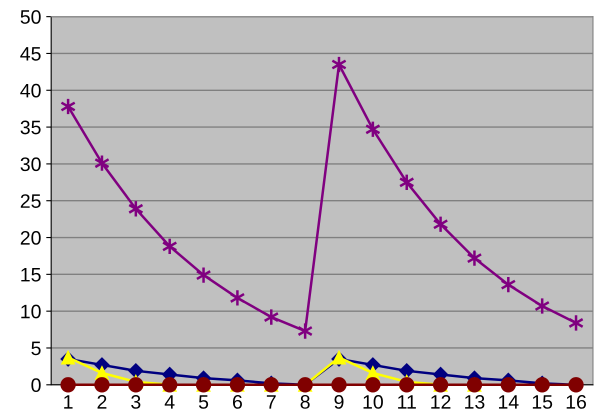 This screenshot has width=602, height=416. Describe the element at coordinates (36, 385) in the screenshot. I see `y-tick-label: 0` at that location.